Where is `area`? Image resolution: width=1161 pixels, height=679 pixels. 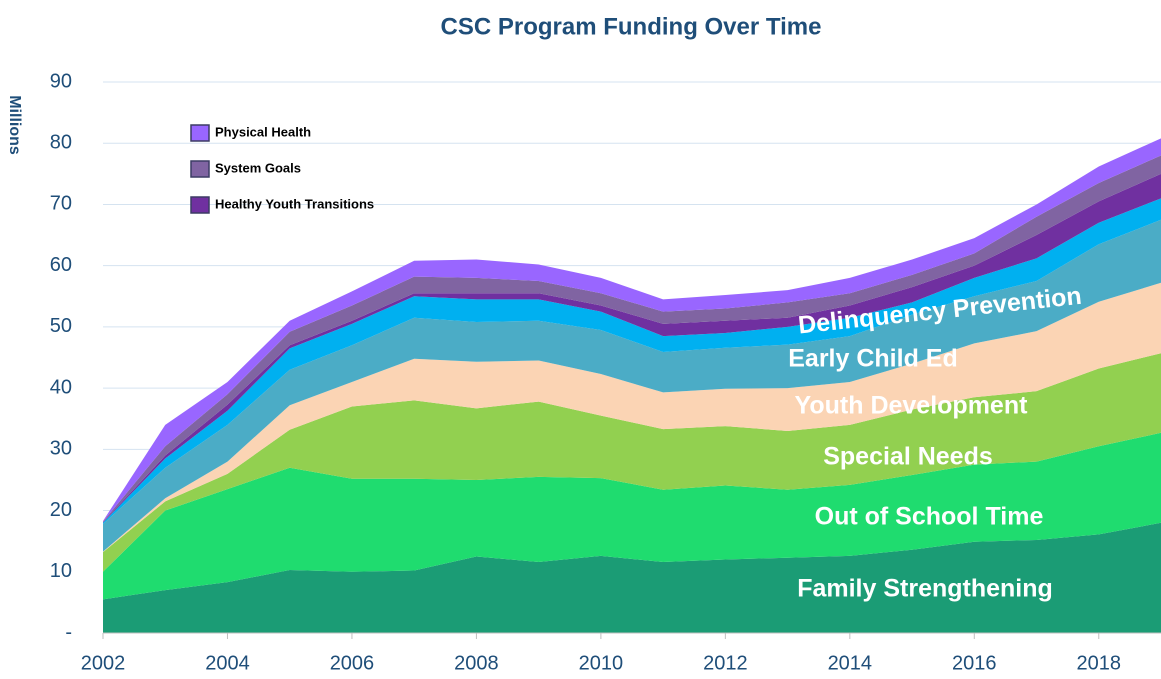 area is located at coordinates (632, 577).